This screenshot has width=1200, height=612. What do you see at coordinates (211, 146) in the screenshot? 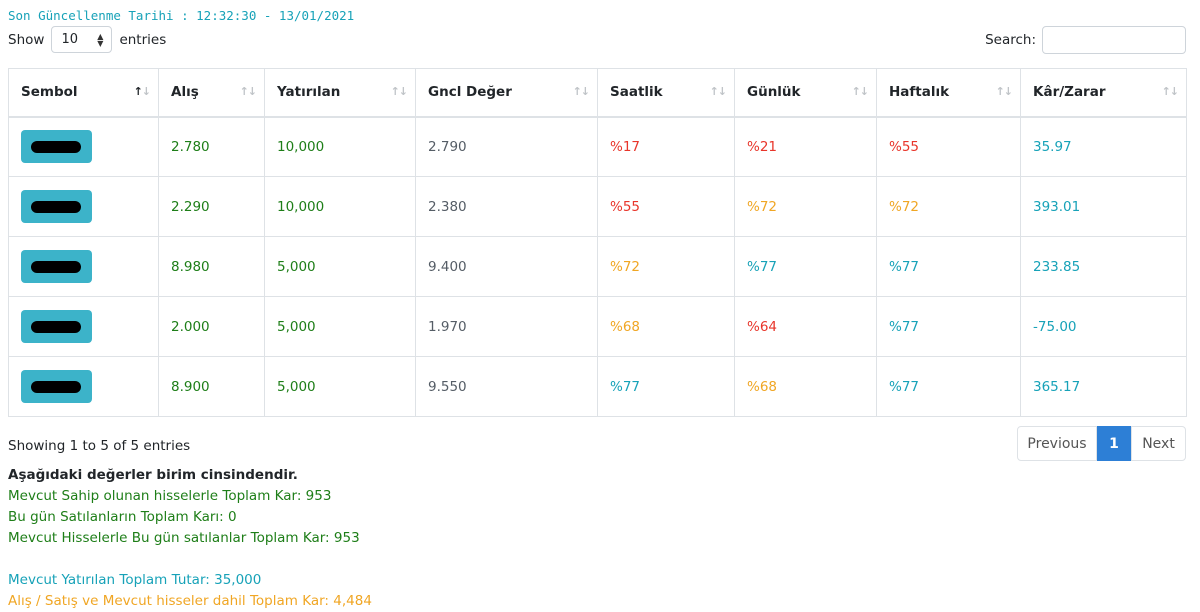
I see `alis-cell: 2.780` at bounding box center [211, 146].